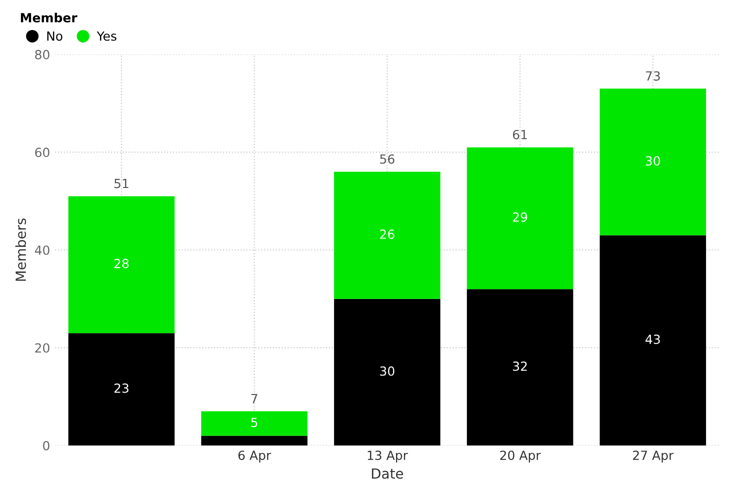 This screenshot has width=734, height=495. What do you see at coordinates (653, 76) in the screenshot?
I see `total-label: 73` at bounding box center [653, 76].